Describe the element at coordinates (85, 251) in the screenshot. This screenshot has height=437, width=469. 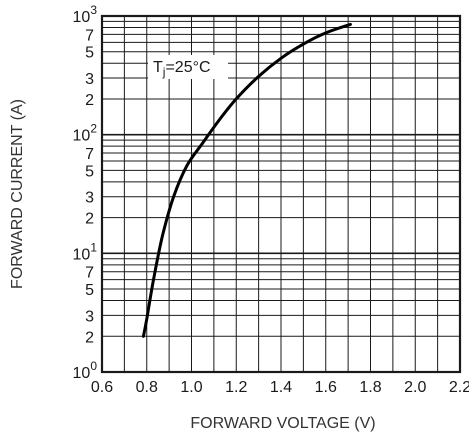
I see `y-tick-label-decade: 10¹` at that location.